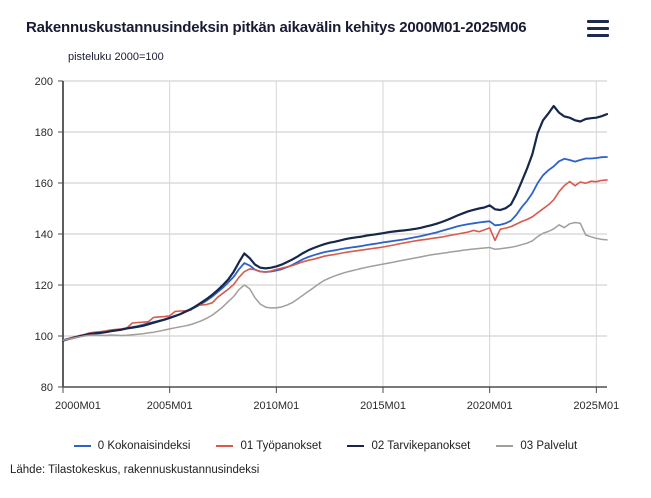 This screenshot has height=498, width=651. What do you see at coordinates (144, 446) in the screenshot?
I see `legend-label: 0 Kokonaisindeksi` at bounding box center [144, 446].